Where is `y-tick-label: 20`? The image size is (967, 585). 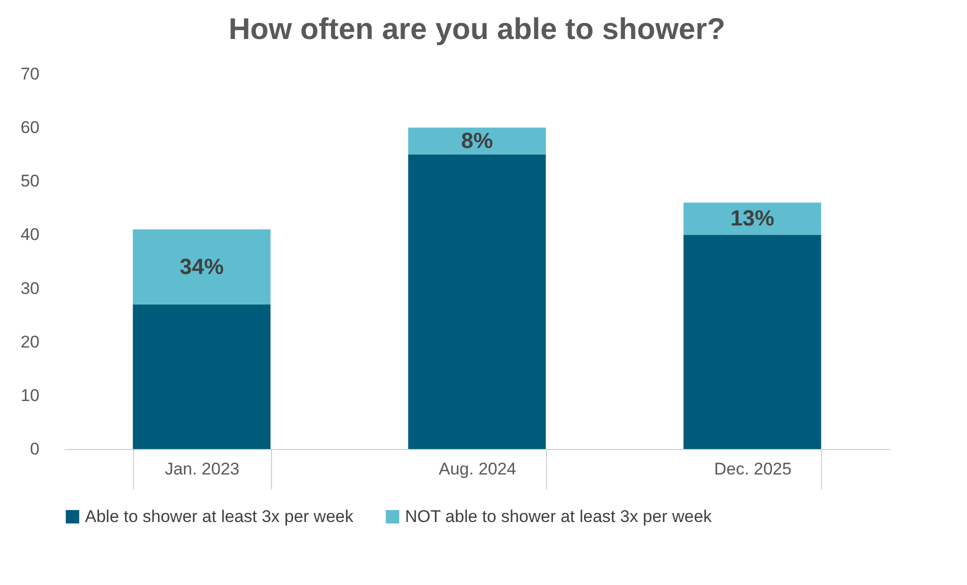 y-tick-label: 20 is located at coordinates (30, 342).